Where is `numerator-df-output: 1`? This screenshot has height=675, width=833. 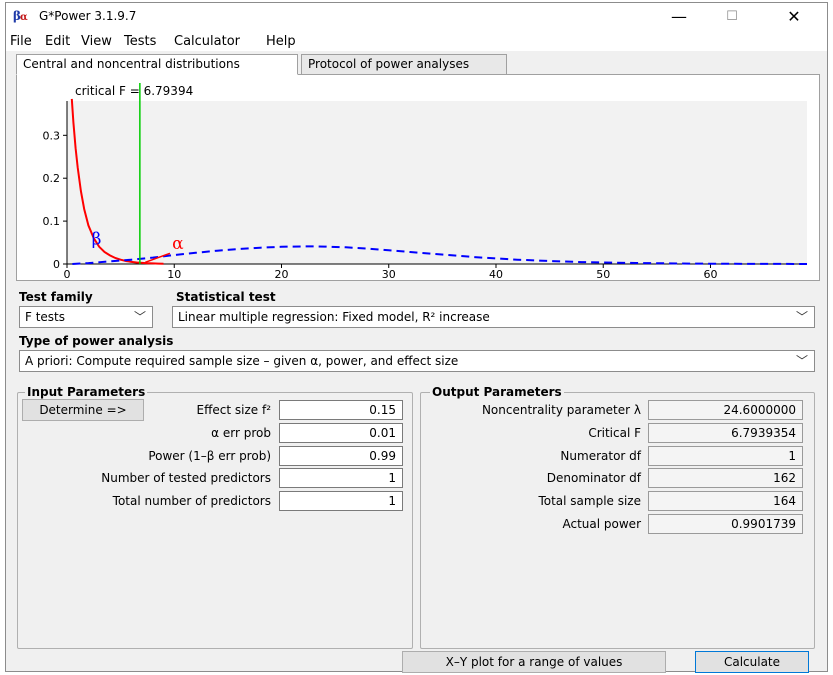
numerator-df-output: 1 is located at coordinates (725, 456).